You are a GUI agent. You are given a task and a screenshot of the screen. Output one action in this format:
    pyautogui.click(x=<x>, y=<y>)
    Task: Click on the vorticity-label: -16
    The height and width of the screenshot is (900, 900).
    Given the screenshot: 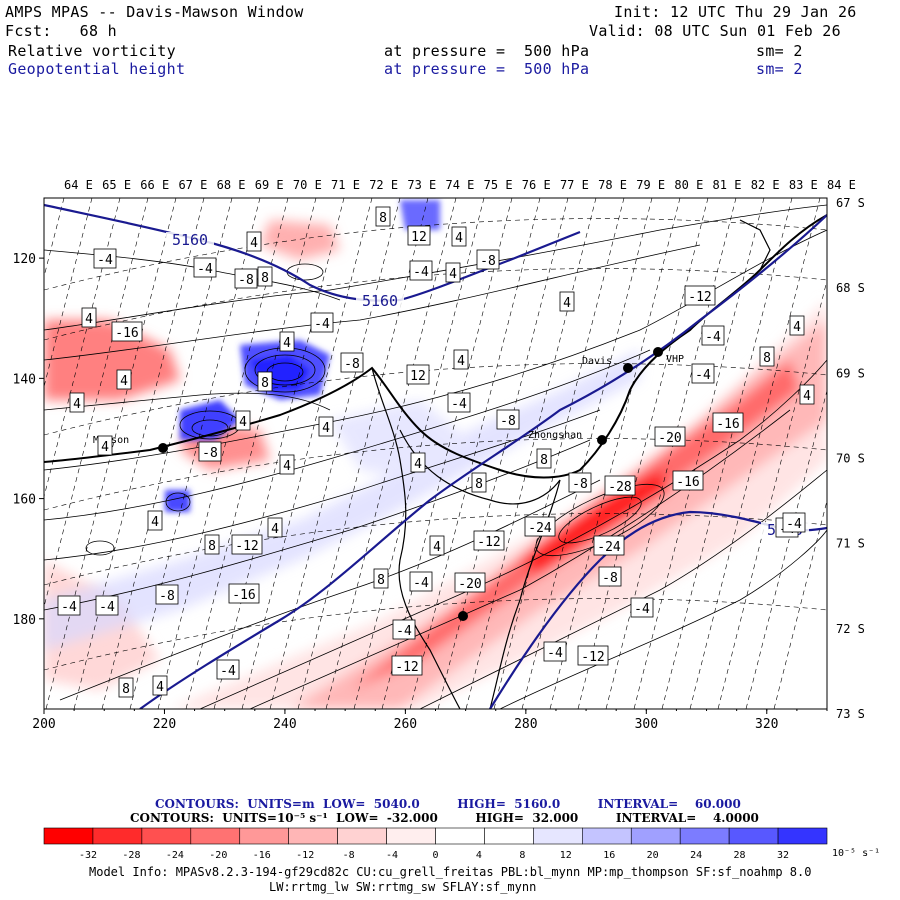 What is the action you would take?
    pyautogui.click(x=243, y=595)
    